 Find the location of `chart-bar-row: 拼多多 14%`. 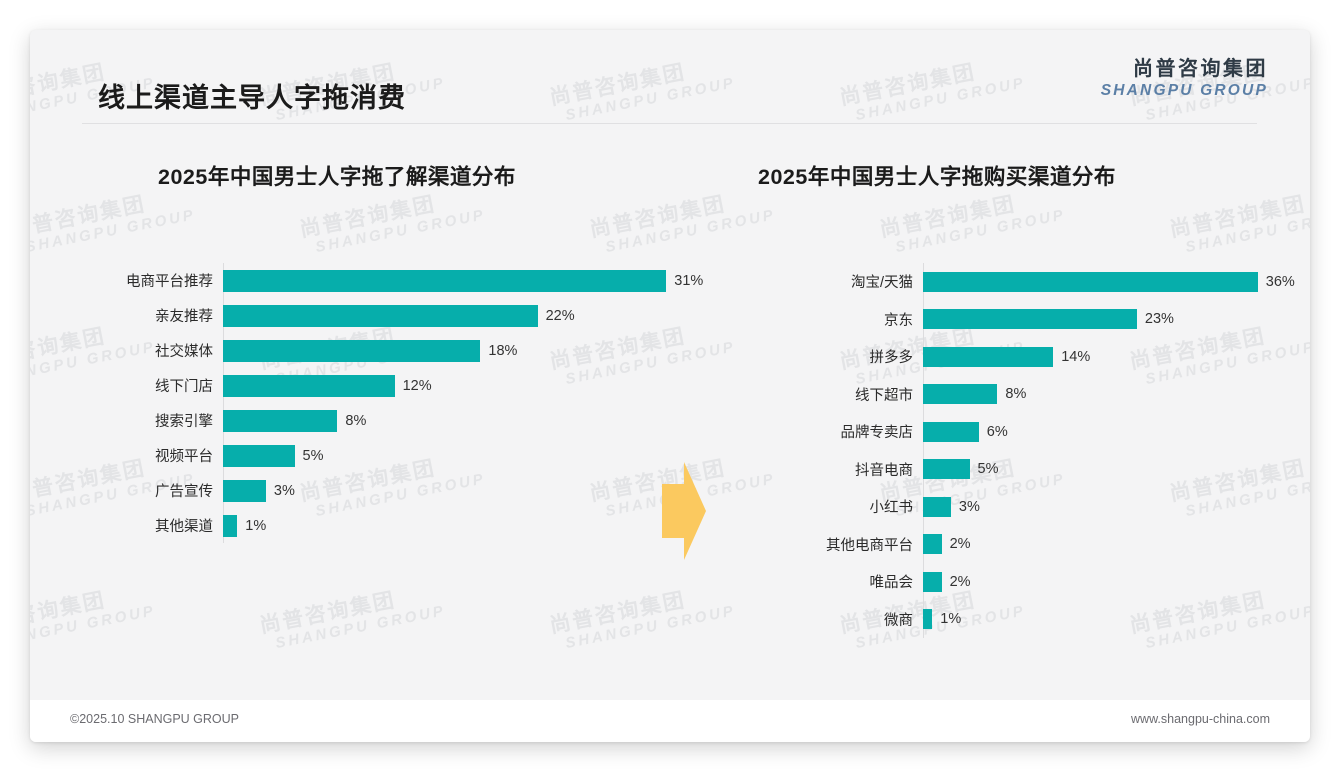

chart-bar-row: 拼多多 14% is located at coordinates (1000, 357).